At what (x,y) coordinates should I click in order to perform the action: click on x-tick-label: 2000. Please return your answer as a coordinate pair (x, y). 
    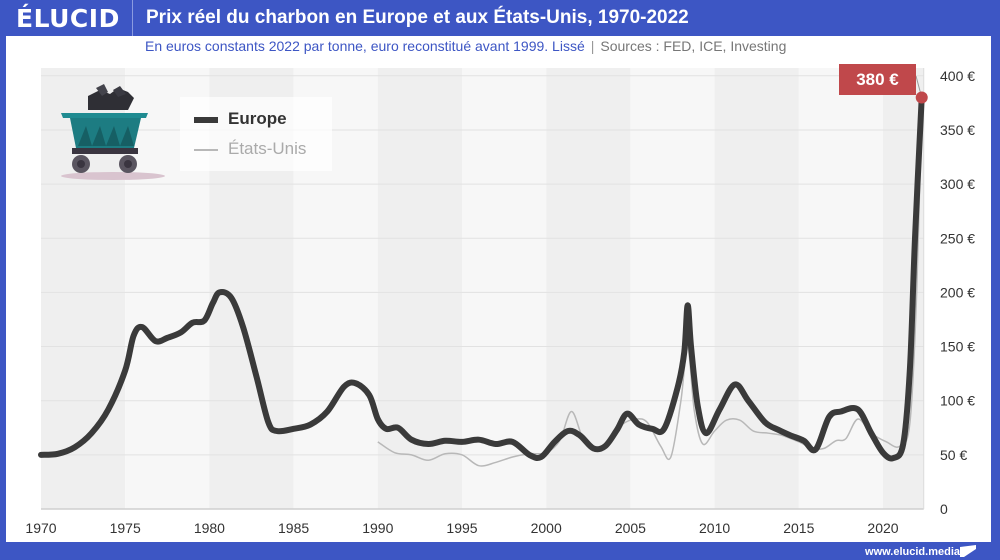
    Looking at the image, I should click on (546, 528).